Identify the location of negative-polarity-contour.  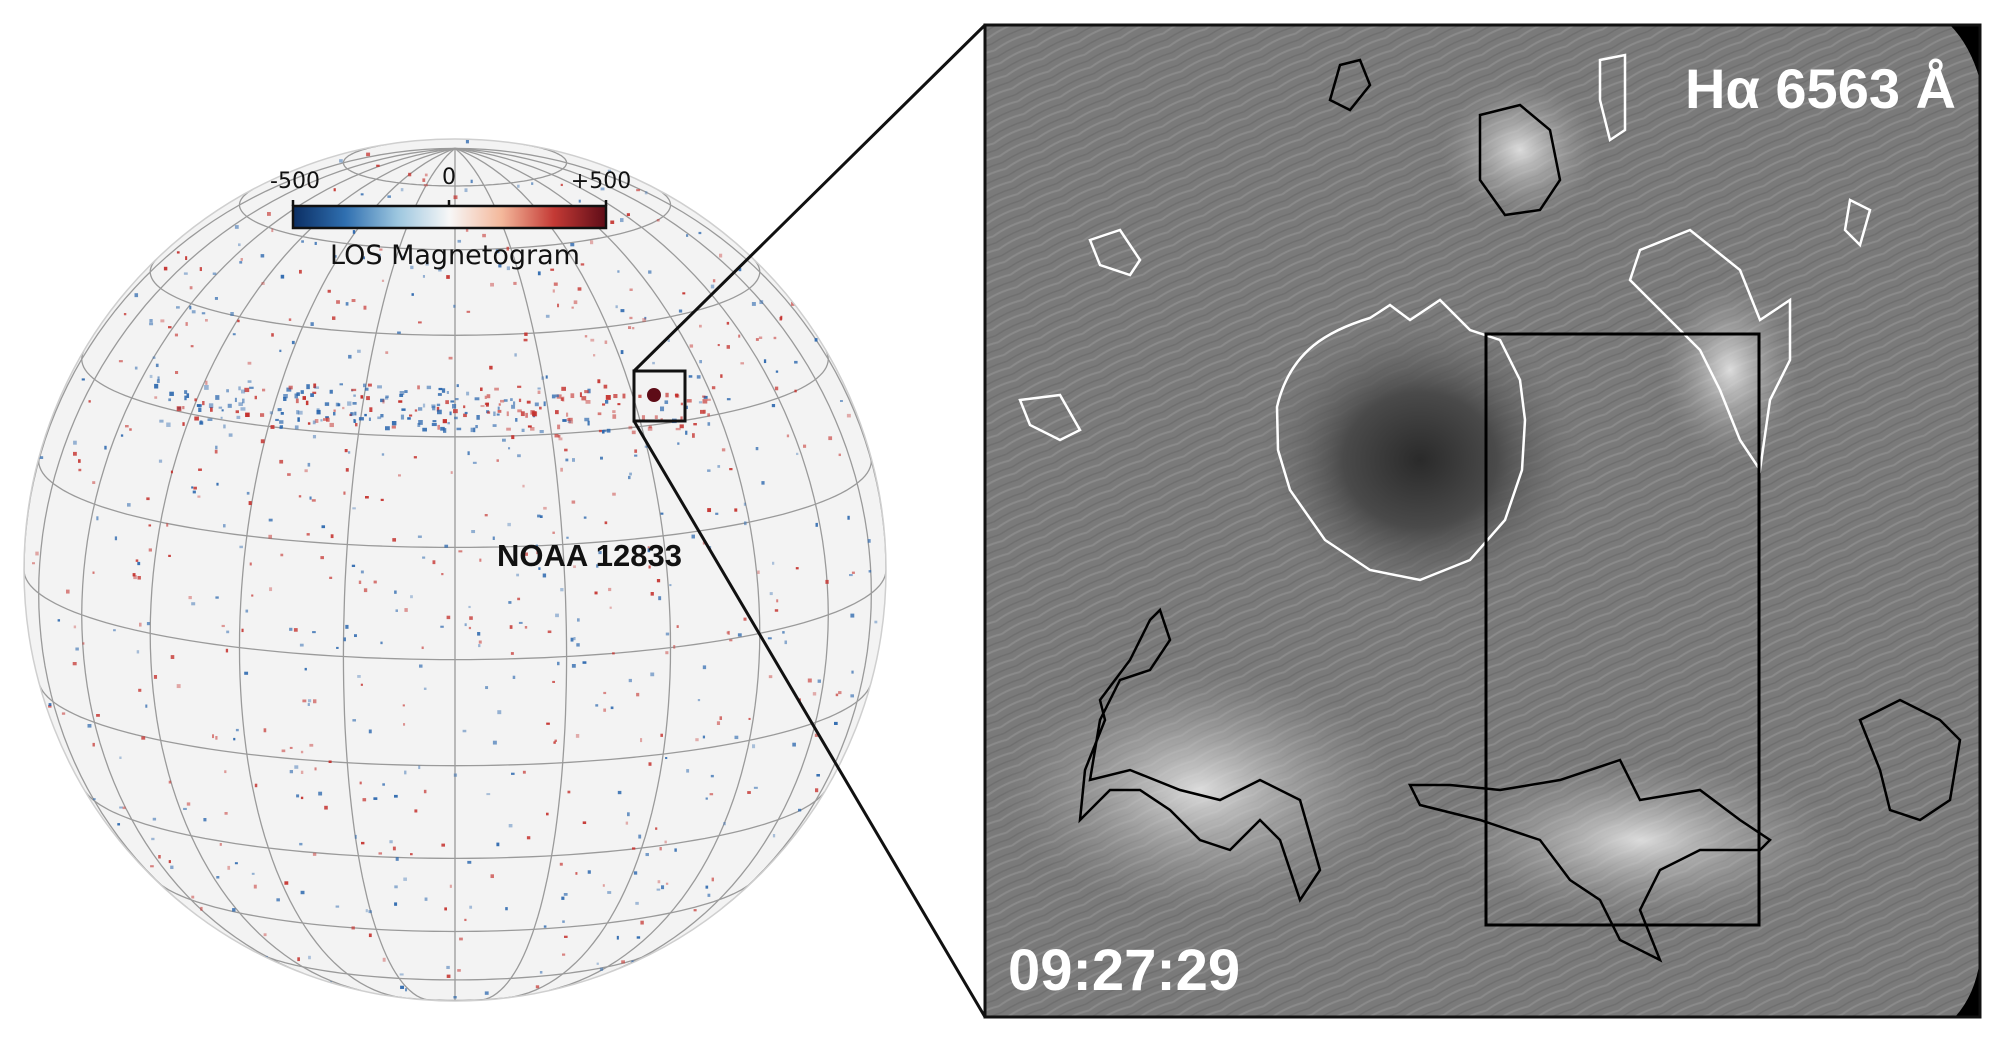
(1200, 755).